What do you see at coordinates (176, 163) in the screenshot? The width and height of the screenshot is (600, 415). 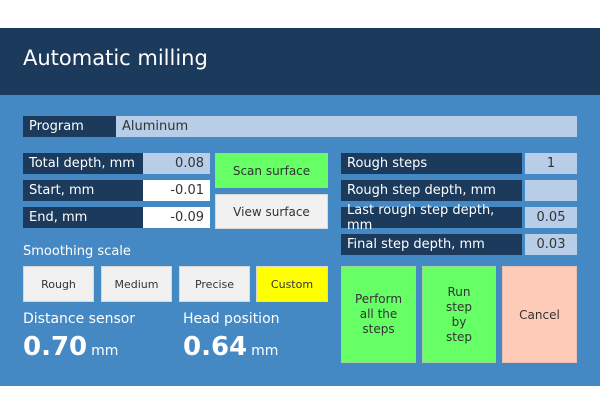 I see `total-depth-value: 0.08` at bounding box center [176, 163].